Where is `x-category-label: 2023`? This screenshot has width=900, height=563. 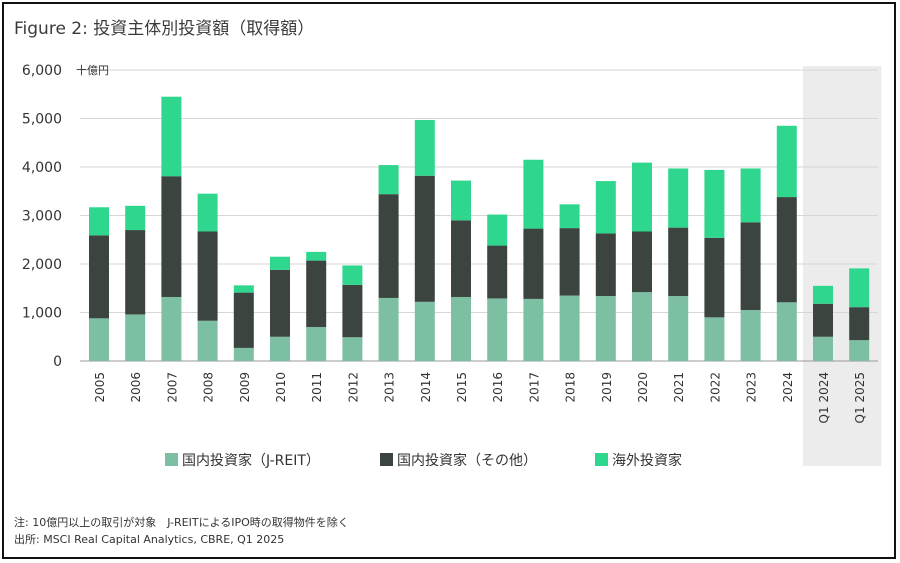
x-category-label: 2023 is located at coordinates (752, 387).